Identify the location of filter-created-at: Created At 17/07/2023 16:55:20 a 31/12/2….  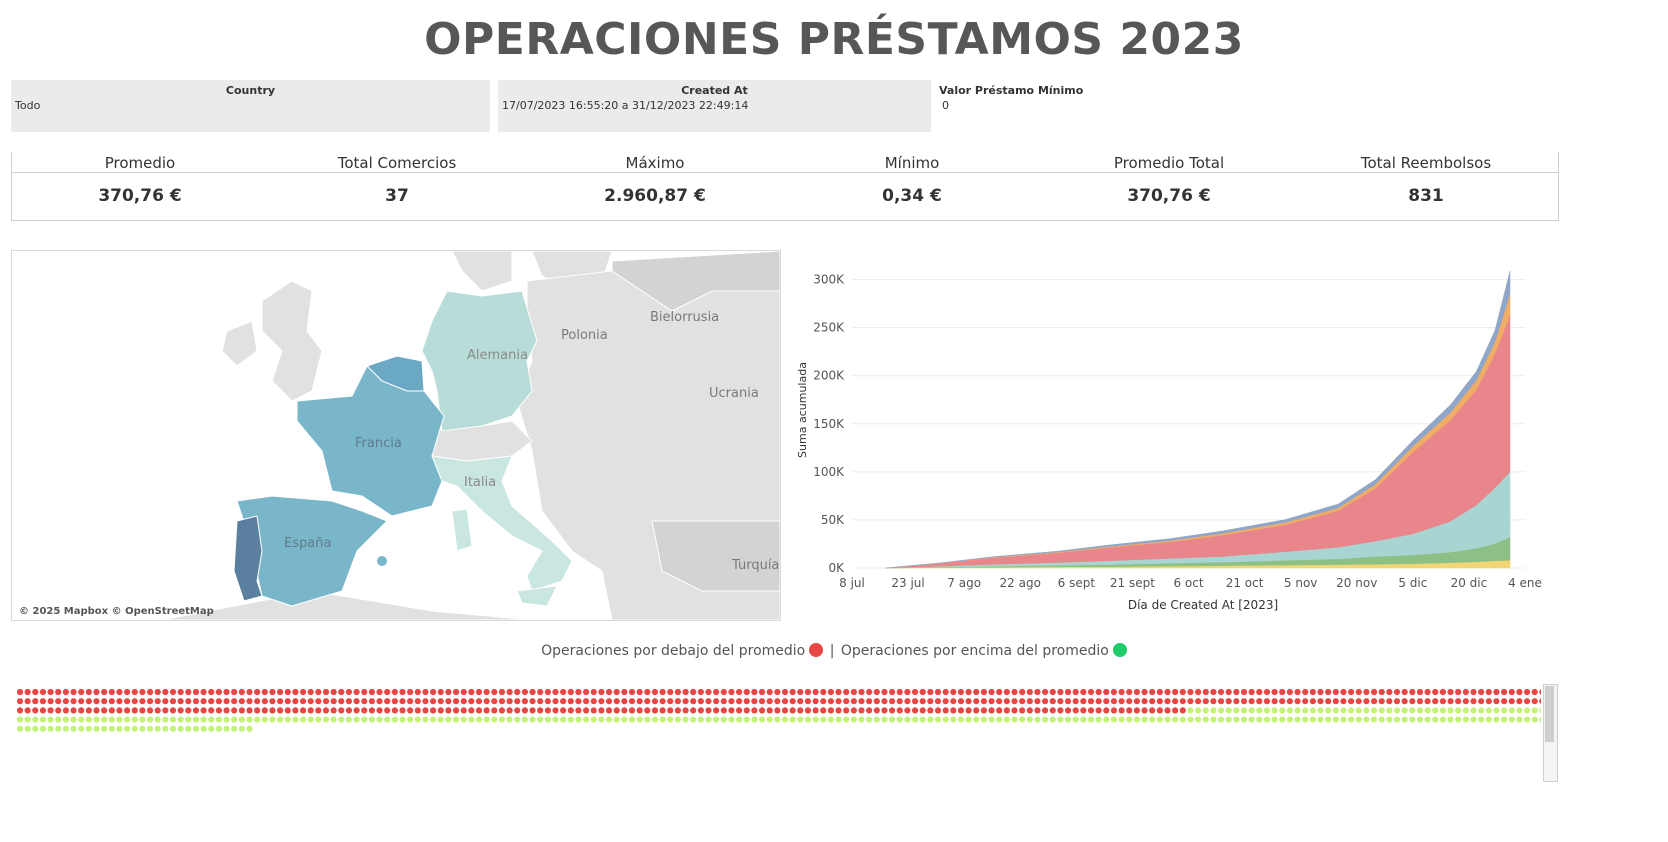
(714, 106).